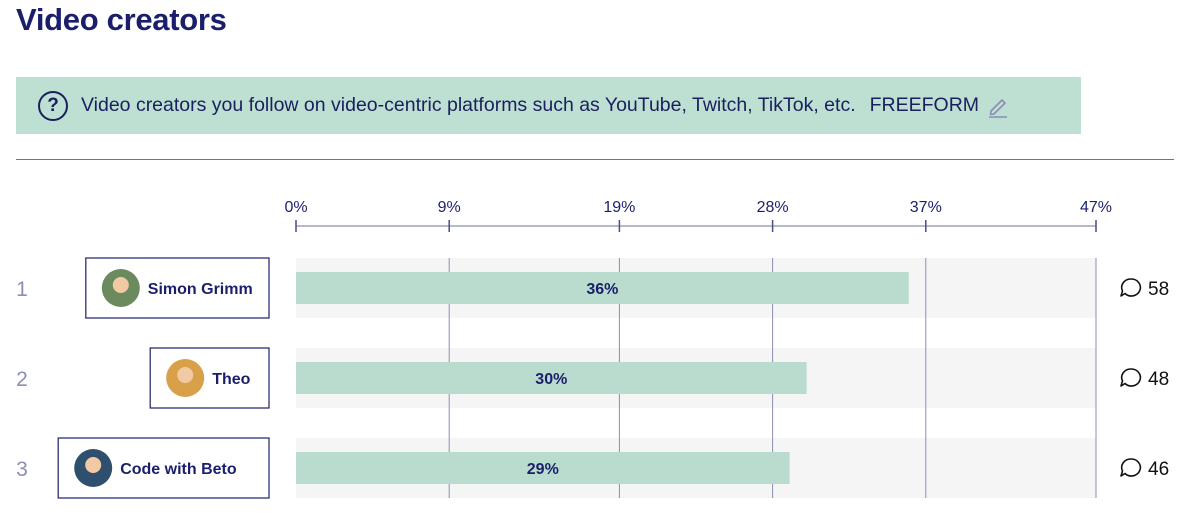  Describe the element at coordinates (449, 207) in the screenshot. I see `x-tick-label: 9%` at that location.